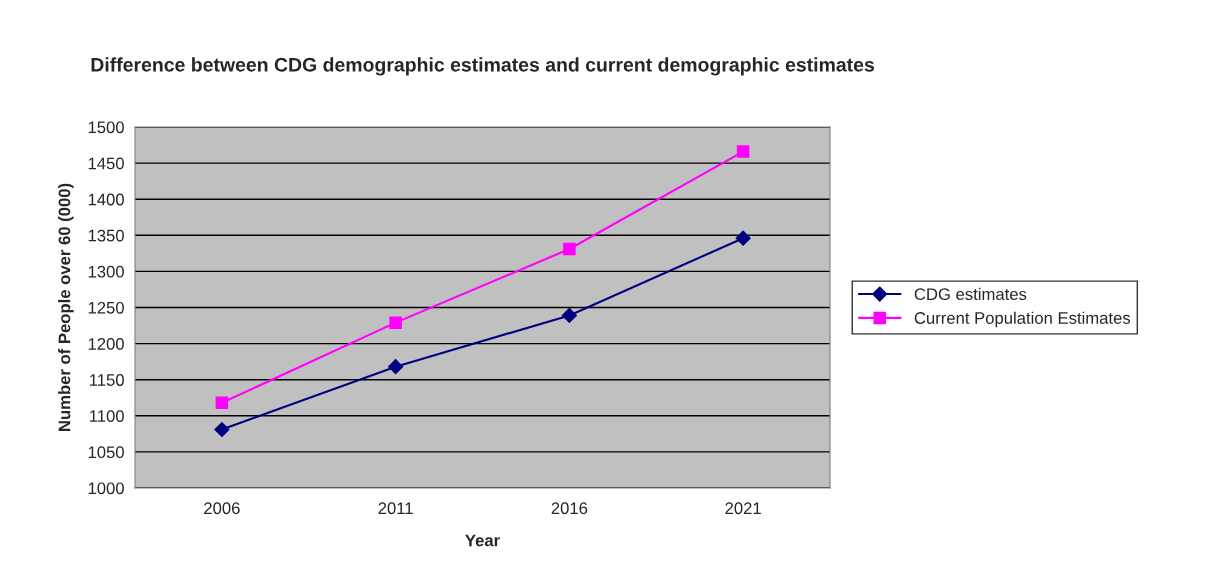 The height and width of the screenshot is (584, 1207). I want to click on y-tick-label: 1150, so click(107, 380).